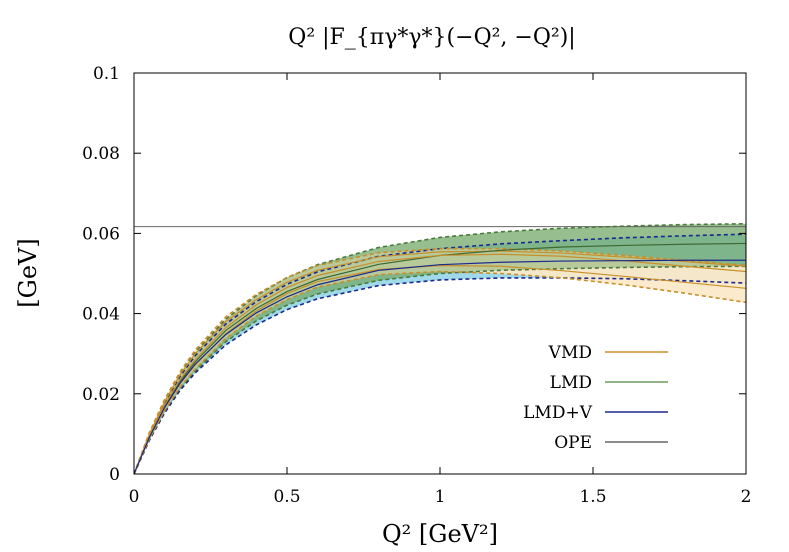 This screenshot has width=789, height=552. What do you see at coordinates (573, 443) in the screenshot?
I see `legend-label: OPE` at bounding box center [573, 443].